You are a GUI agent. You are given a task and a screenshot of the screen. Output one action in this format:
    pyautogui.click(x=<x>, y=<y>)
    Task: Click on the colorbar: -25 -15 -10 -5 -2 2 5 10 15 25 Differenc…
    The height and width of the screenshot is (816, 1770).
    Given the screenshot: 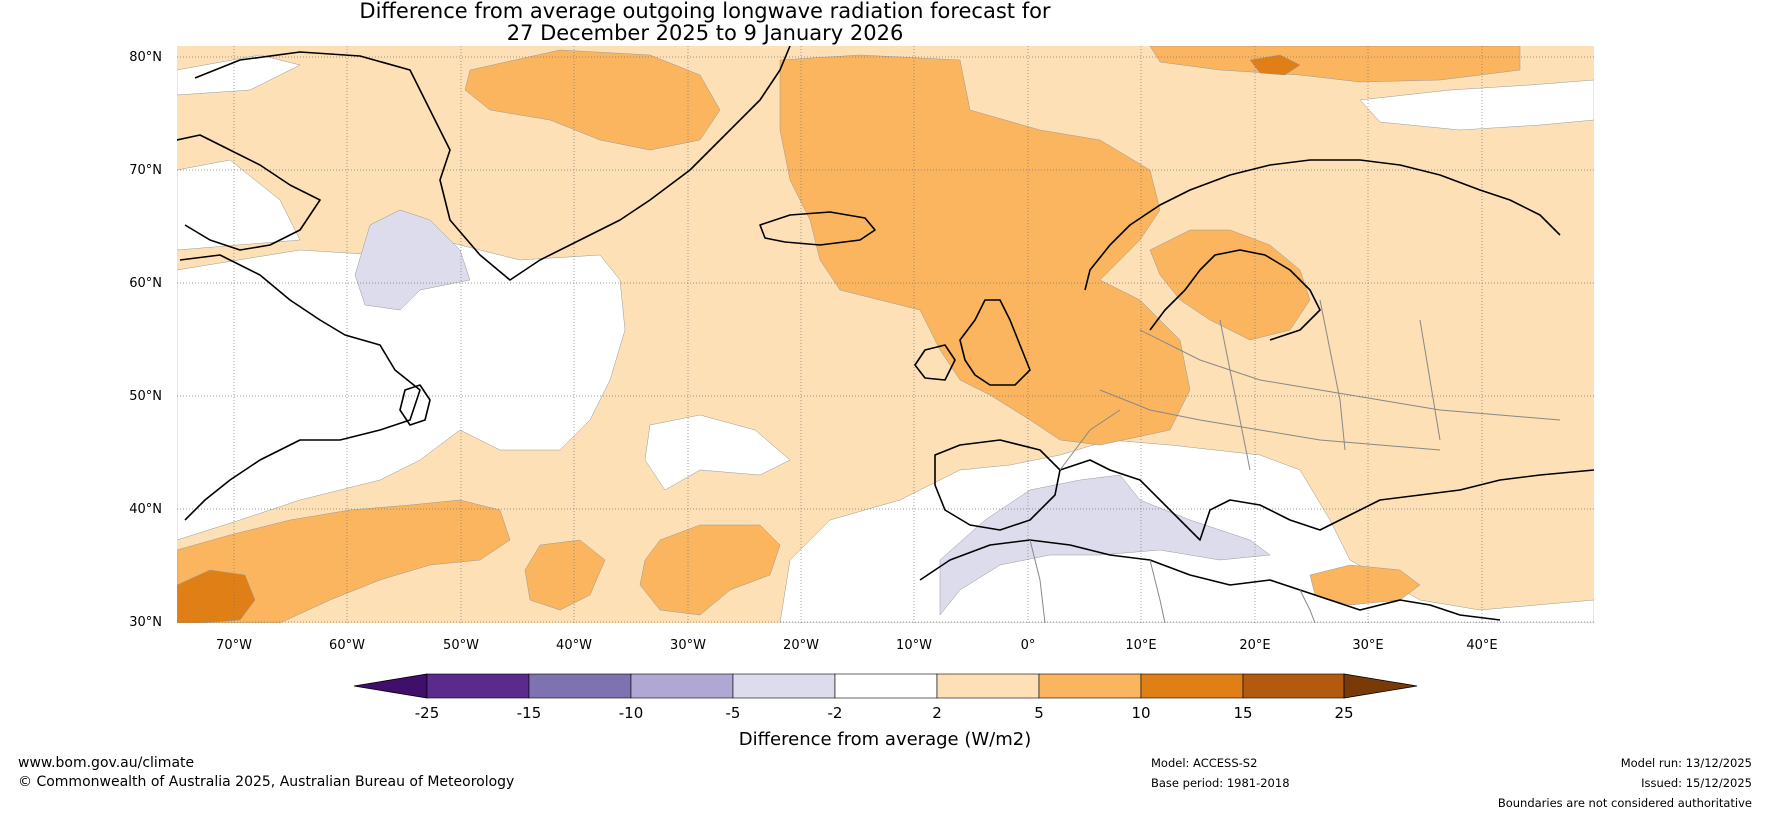 What is the action you would take?
    pyautogui.click(x=885, y=711)
    